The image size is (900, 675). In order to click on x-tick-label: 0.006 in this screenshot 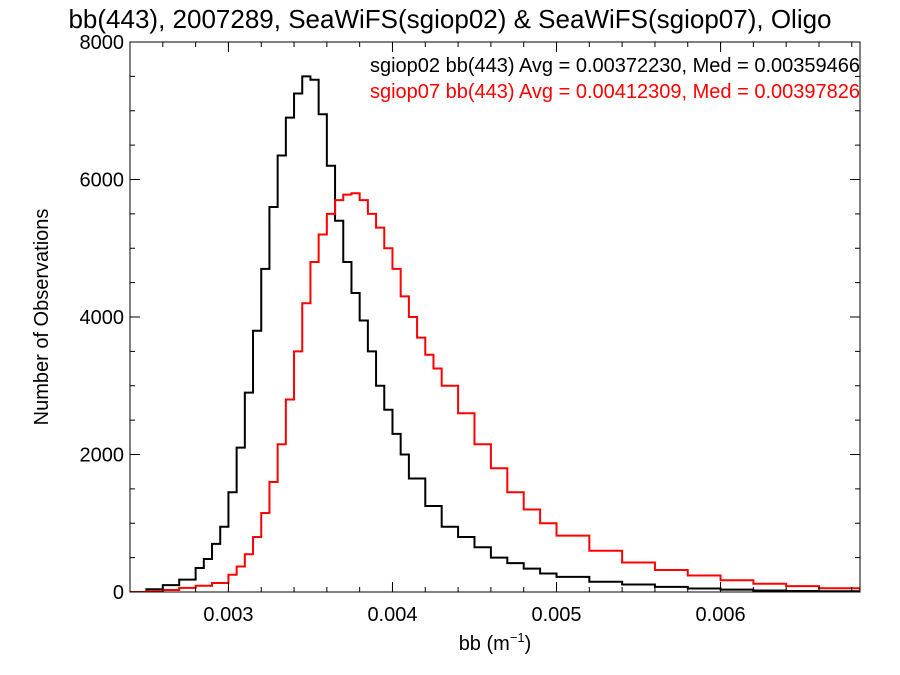, I will do `click(721, 615)`.